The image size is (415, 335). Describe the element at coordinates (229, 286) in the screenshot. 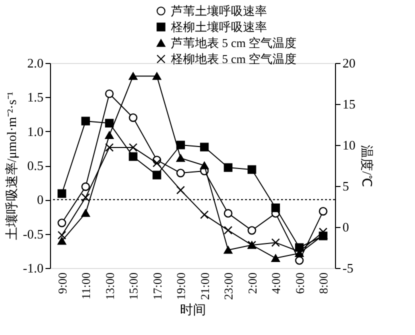

I see `x-tick-label: 23:00` at that location.